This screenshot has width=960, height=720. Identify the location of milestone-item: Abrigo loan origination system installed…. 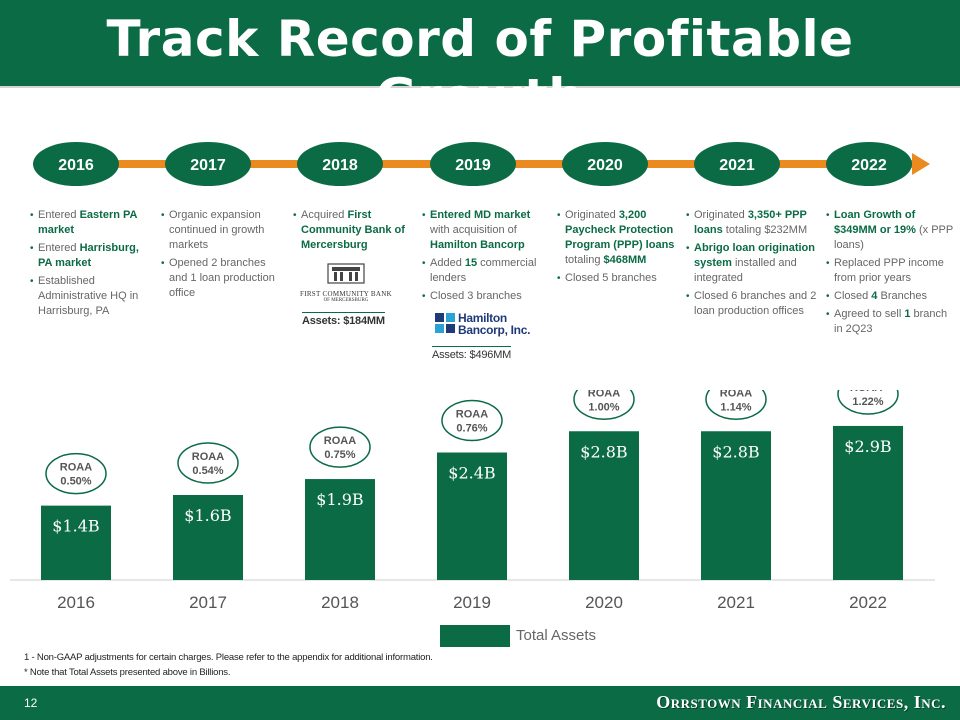
(752, 263).